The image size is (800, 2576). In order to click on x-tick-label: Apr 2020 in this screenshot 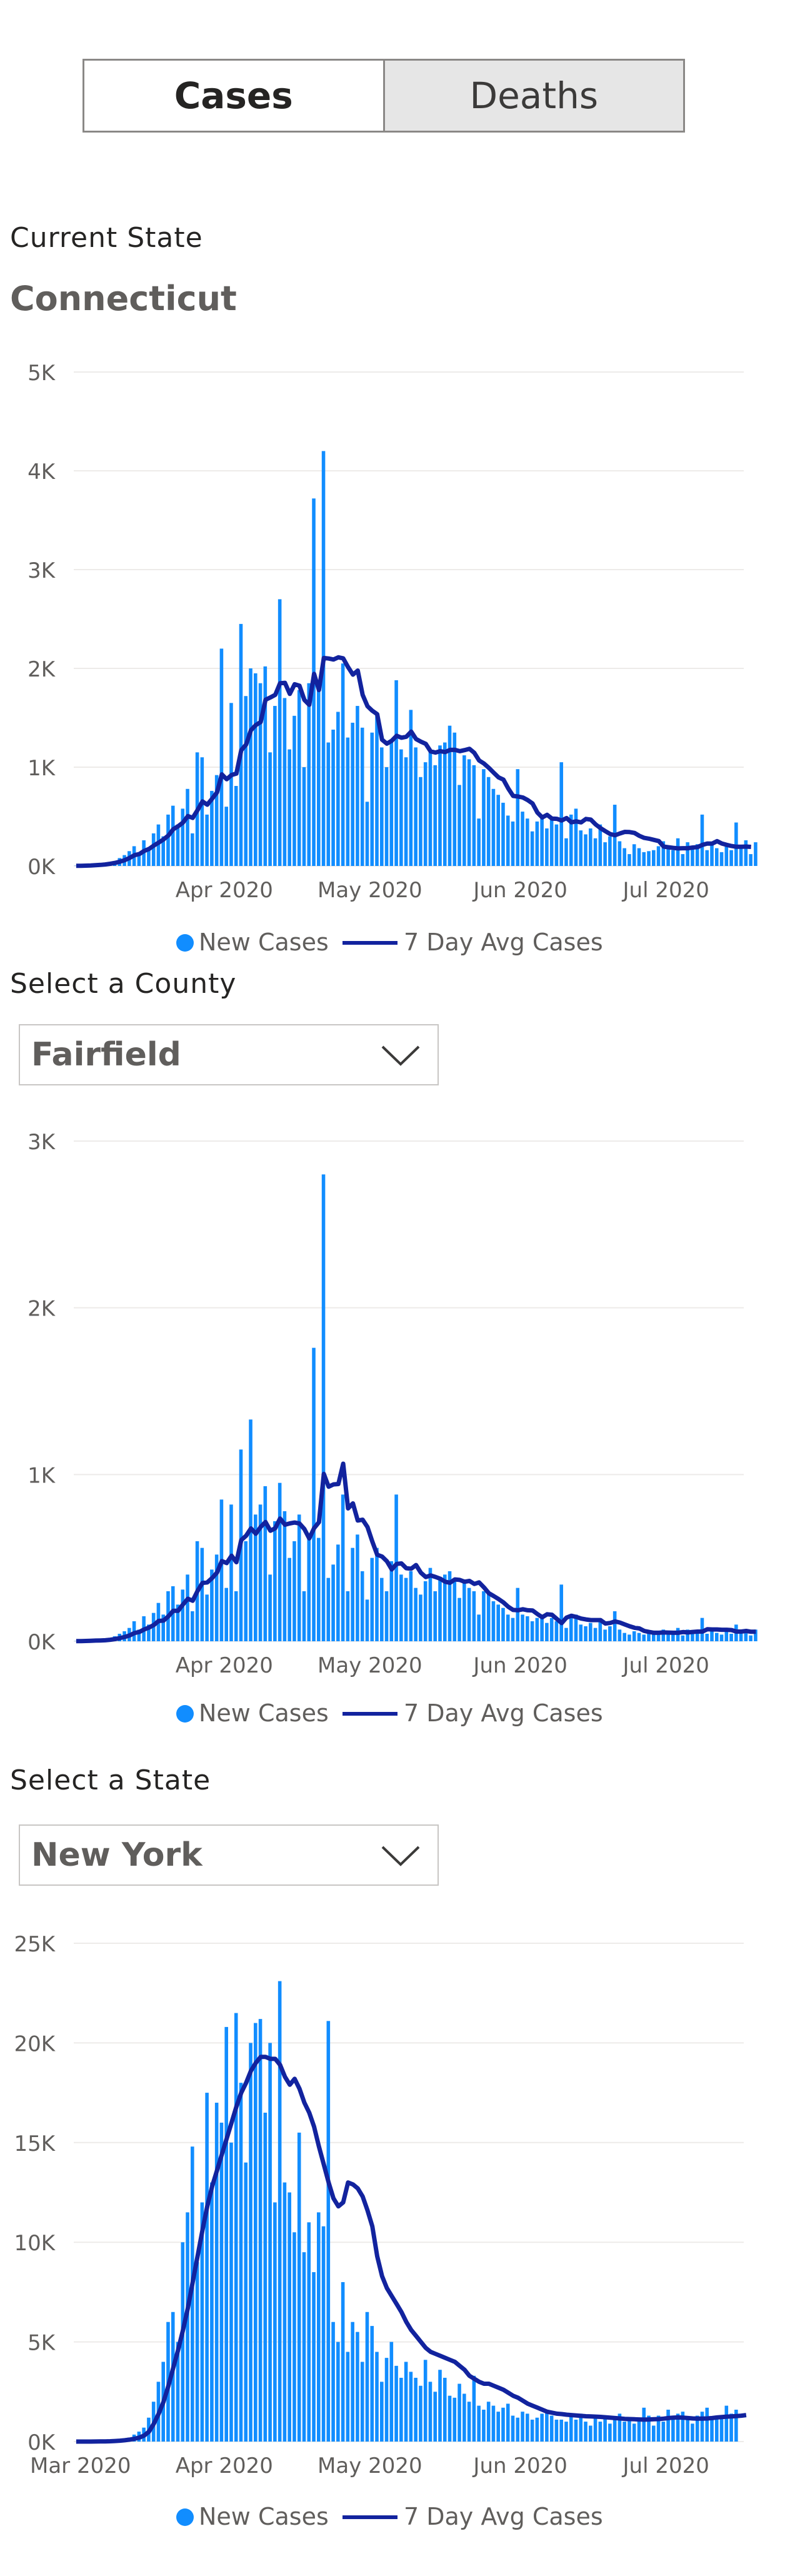, I will do `click(225, 2465)`.